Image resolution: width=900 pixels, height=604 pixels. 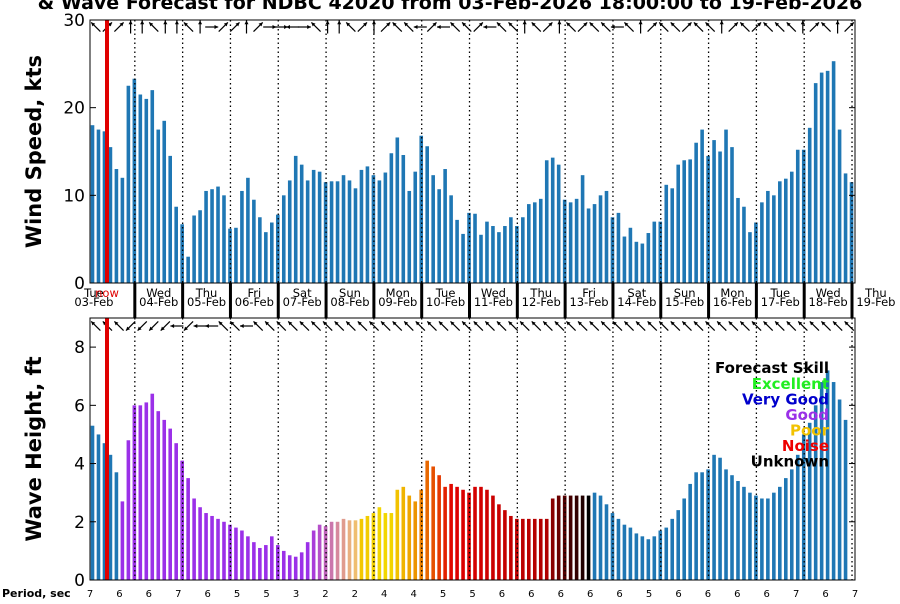 What do you see at coordinates (779, 293) in the screenshot?
I see `day-label-dow: Tue` at bounding box center [779, 293].